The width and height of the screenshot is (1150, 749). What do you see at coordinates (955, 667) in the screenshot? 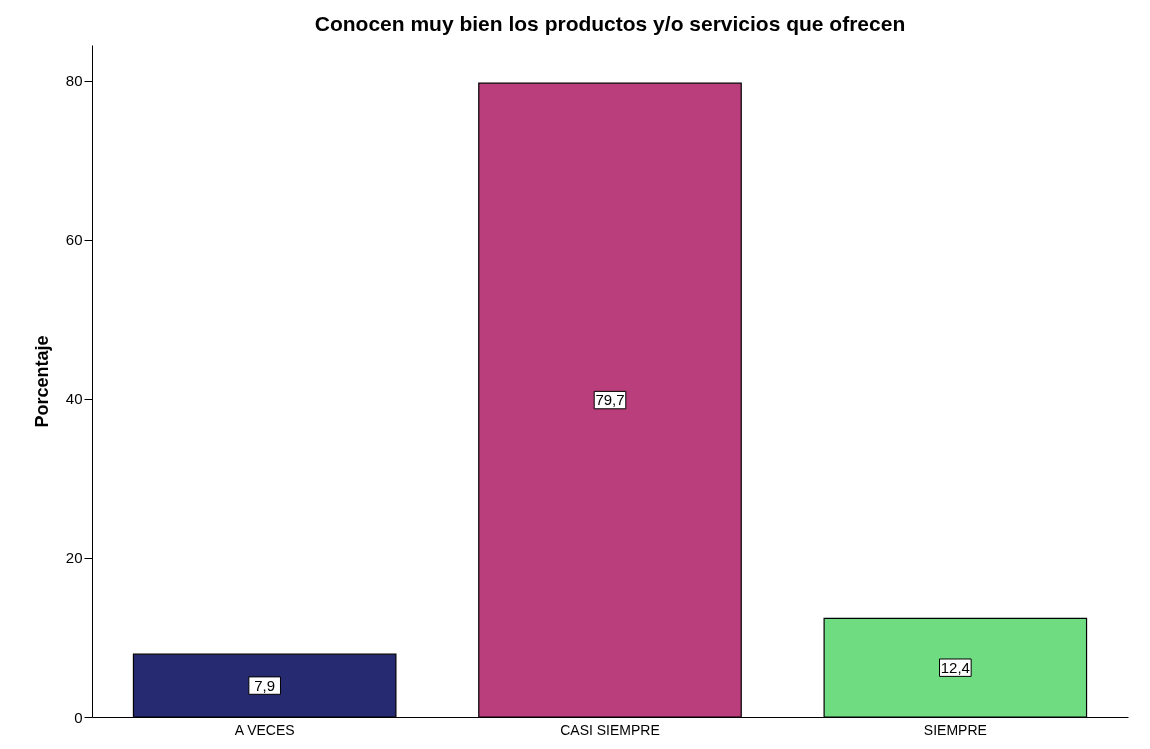
I see `data-label: 12,4` at bounding box center [955, 667].